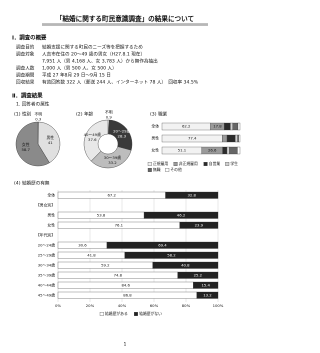 This screenshot has height=353, width=320. I want to click on category-label: 30～34歳, so click(46, 264).